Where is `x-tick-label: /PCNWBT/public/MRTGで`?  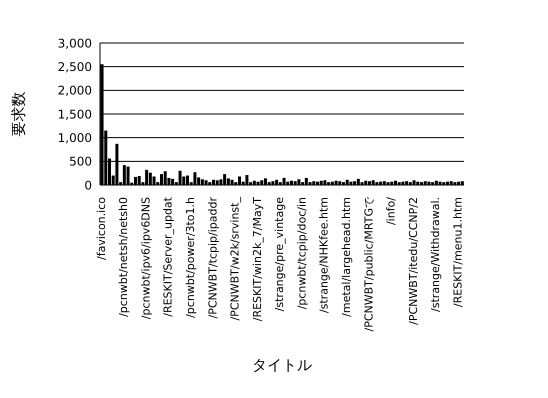 x-tick-label: /PCNWBT/public/MRTGで is located at coordinates (369, 264).